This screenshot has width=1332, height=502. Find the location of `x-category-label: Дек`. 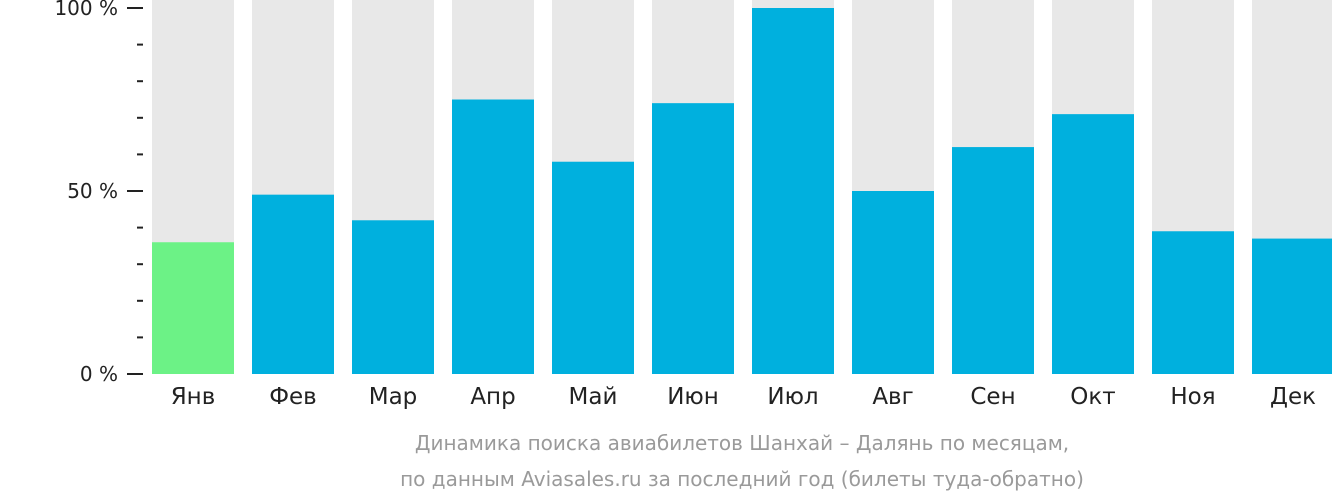

x-category-label: Дек is located at coordinates (1293, 397).